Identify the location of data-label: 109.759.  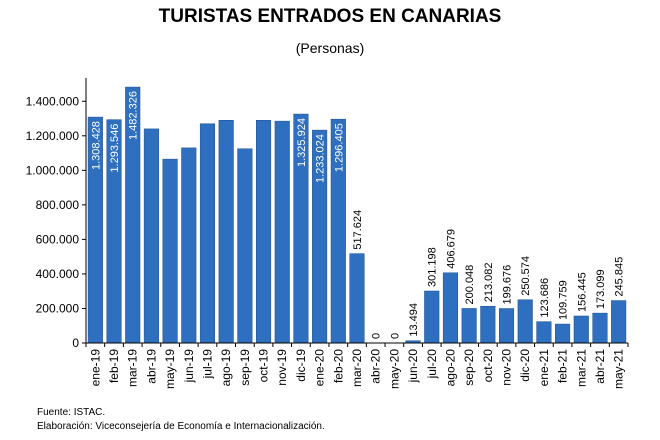
(564, 300).